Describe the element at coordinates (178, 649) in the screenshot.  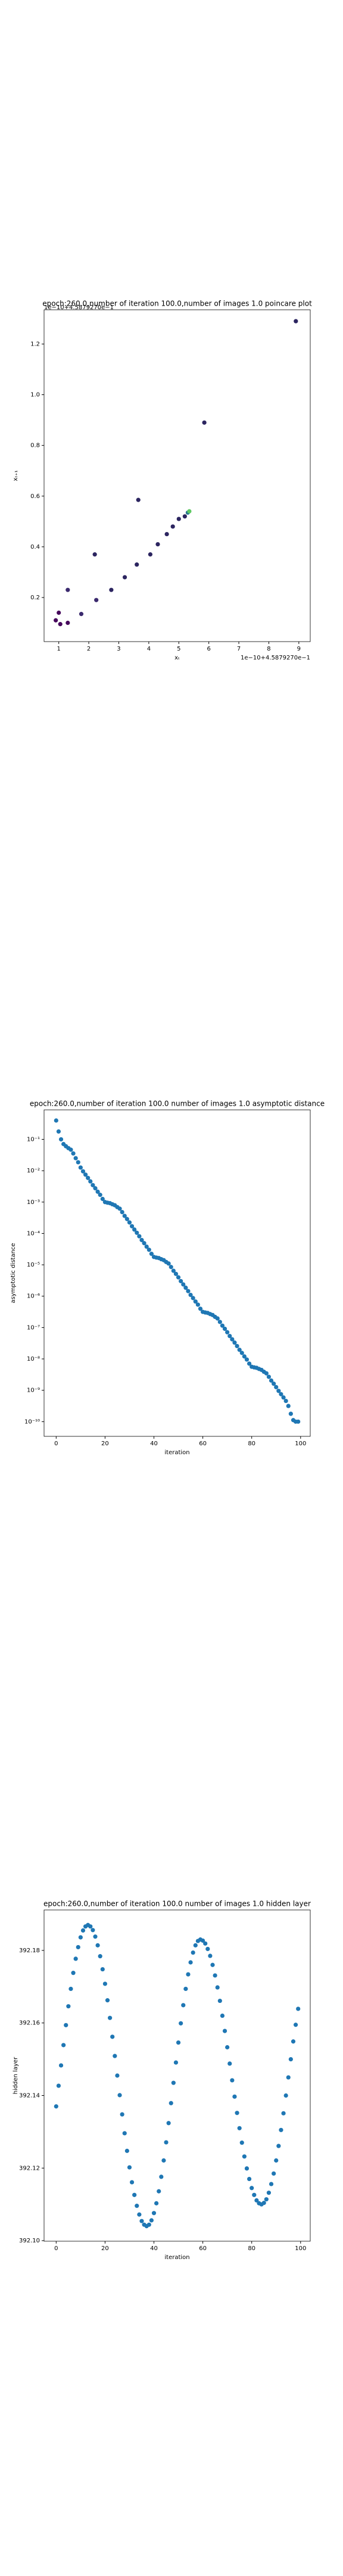
I see `x-tick-label: 5` at that location.